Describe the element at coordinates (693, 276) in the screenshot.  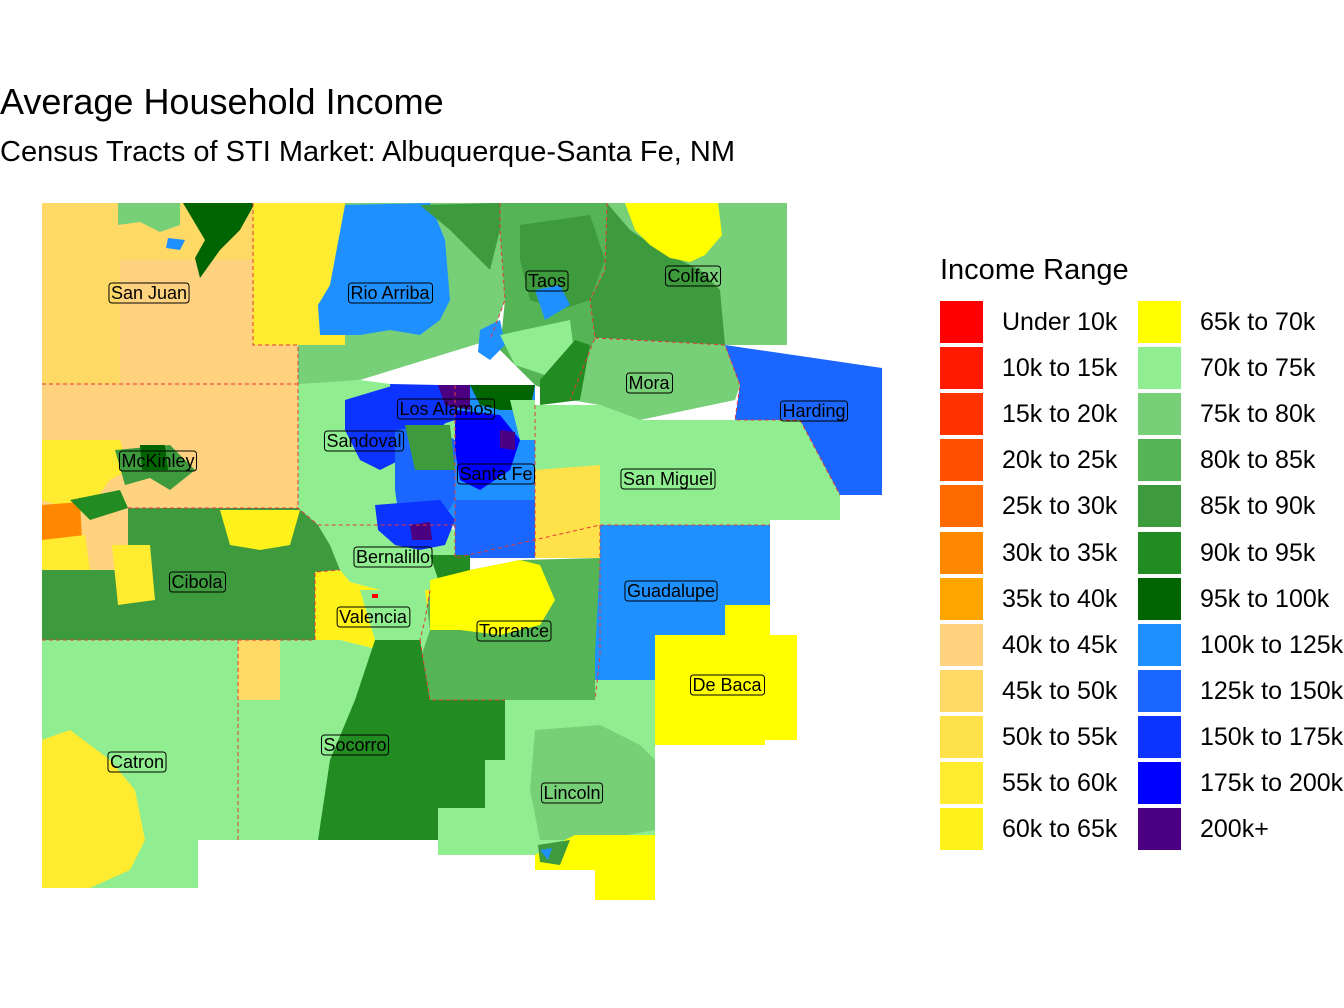
I see `county-label: Colfax` at that location.